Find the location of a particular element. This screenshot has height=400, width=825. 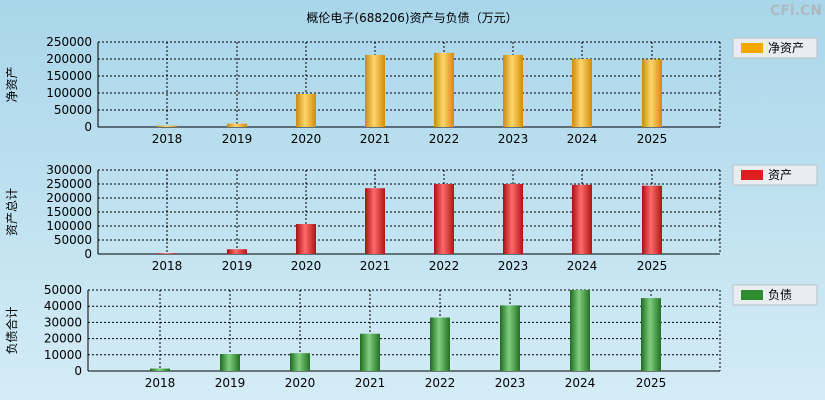

legend-label: 负债 is located at coordinates (780, 295).